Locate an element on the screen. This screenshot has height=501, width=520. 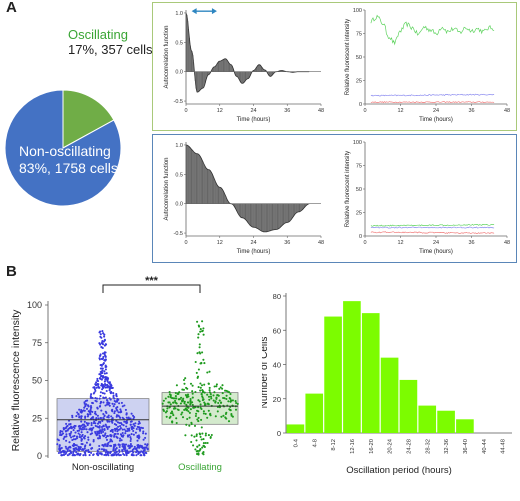
category-label: Non-oscillating is located at coordinates (103, 467).